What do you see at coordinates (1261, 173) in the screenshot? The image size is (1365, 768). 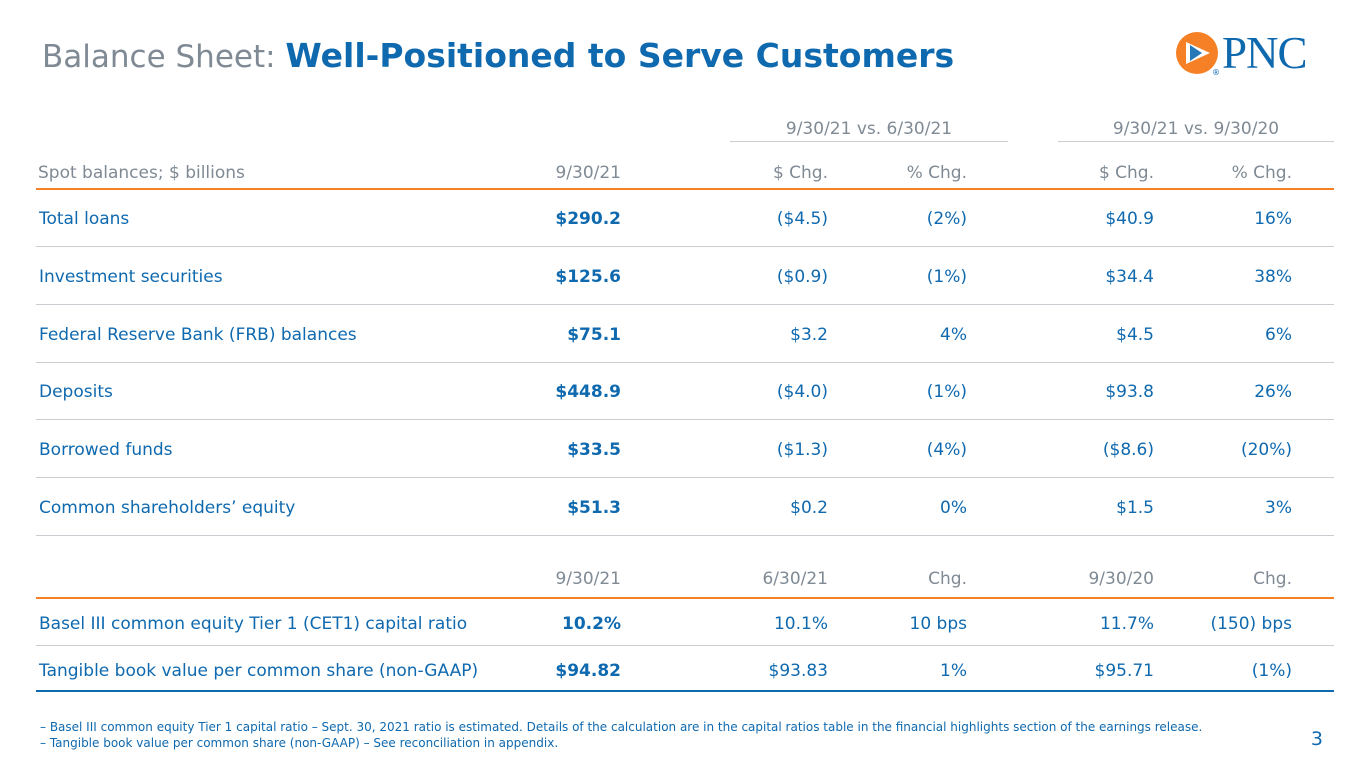 I see `header-yoy-pct-chg: % Chg.` at bounding box center [1261, 173].